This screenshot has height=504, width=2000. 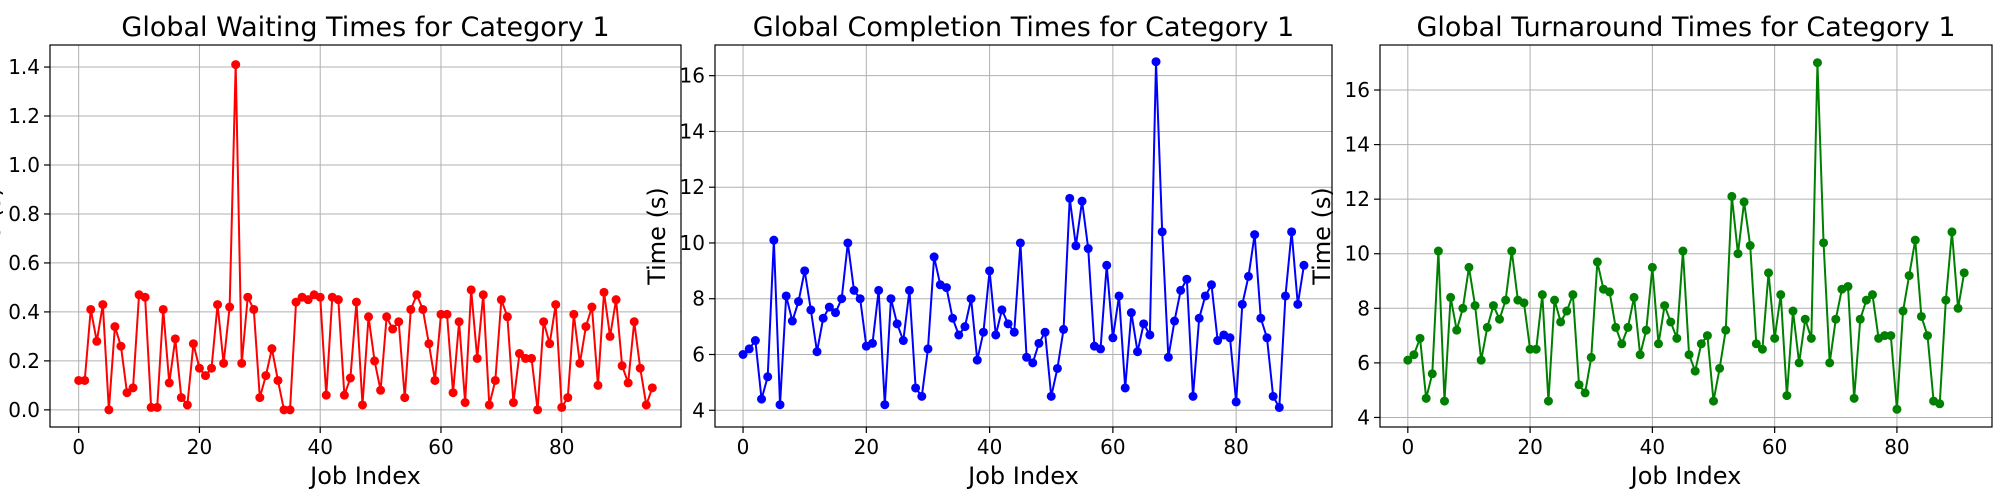 I want to click on x-tick-label: 80, so click(x=1896, y=447).